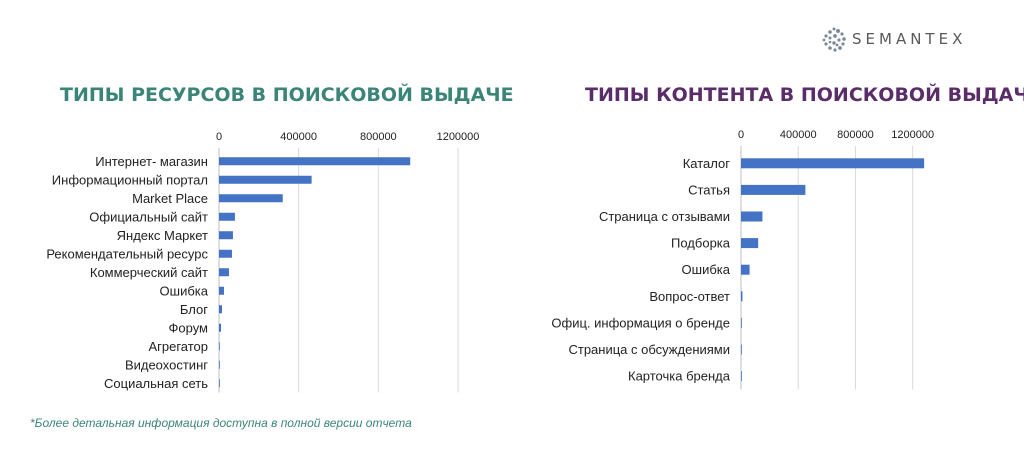 This screenshot has width=1024, height=450. I want to click on category-label: Каталог, so click(707, 163).